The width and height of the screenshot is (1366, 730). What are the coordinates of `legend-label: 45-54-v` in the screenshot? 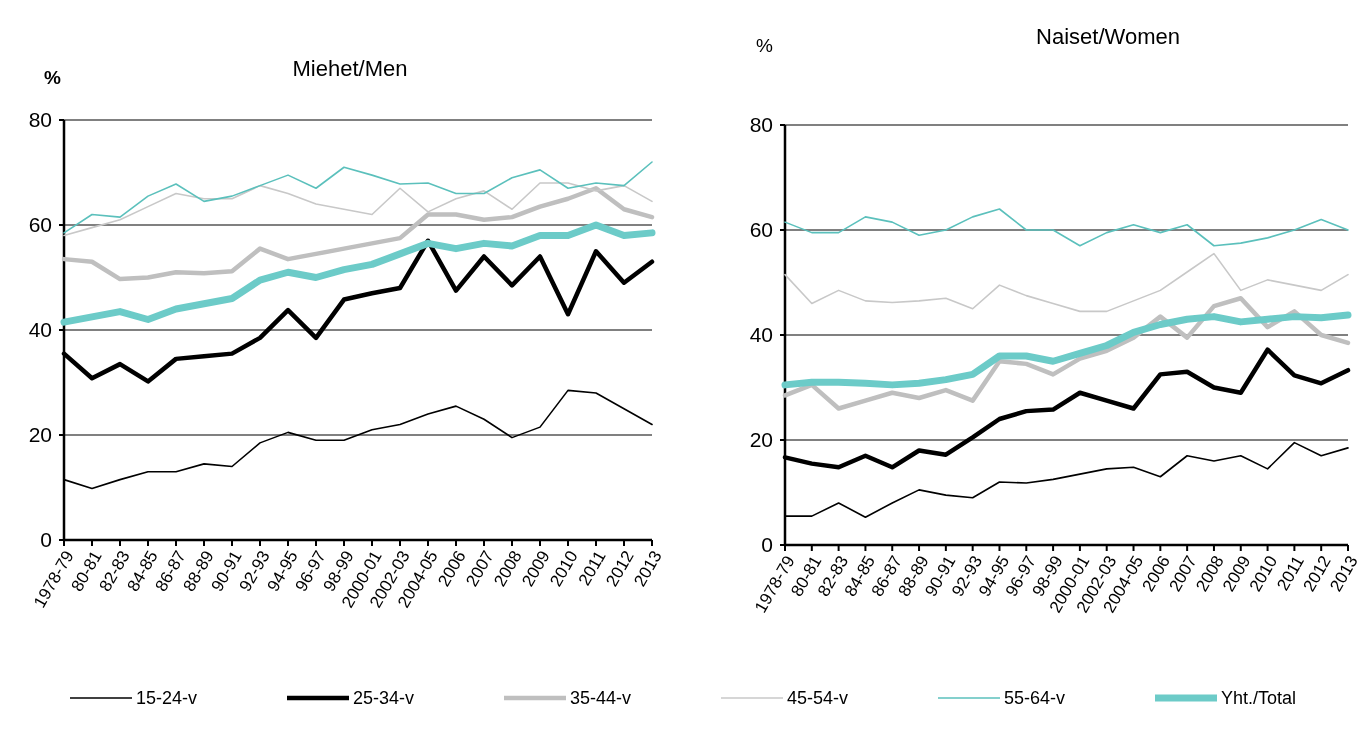 It's located at (818, 698).